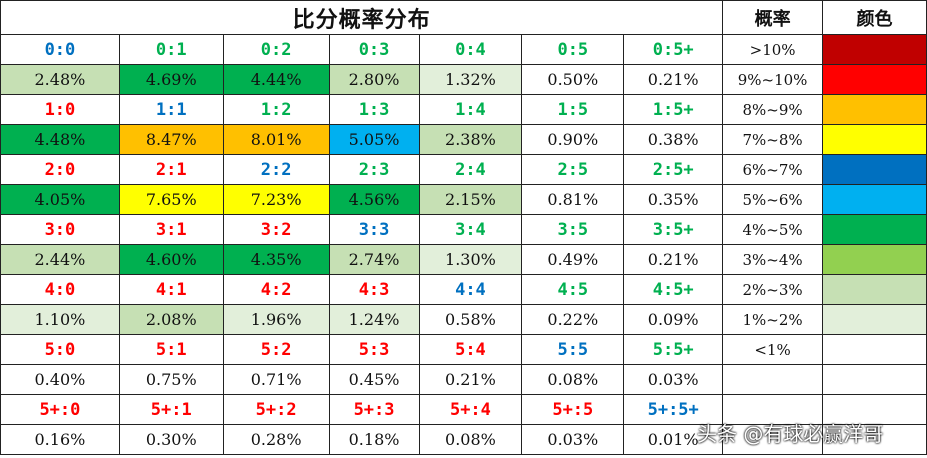 The image size is (927, 458). Describe the element at coordinates (470, 169) in the screenshot. I see `score-cell: 2:4` at that location.